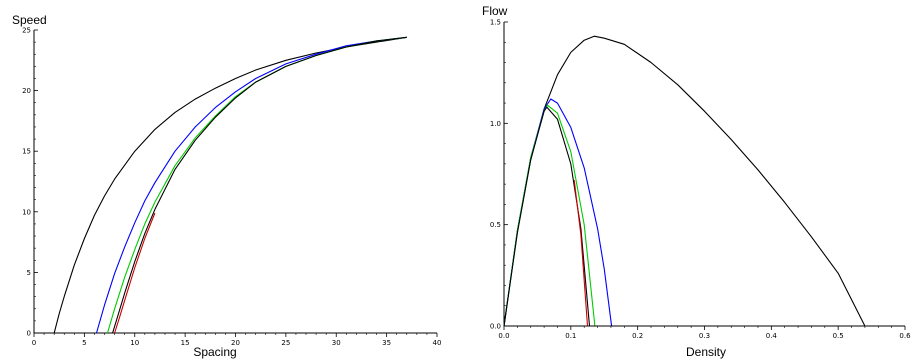 This screenshot has width=915, height=362. I want to click on flow-density-x-tick-label: 0.0, so click(503, 336).